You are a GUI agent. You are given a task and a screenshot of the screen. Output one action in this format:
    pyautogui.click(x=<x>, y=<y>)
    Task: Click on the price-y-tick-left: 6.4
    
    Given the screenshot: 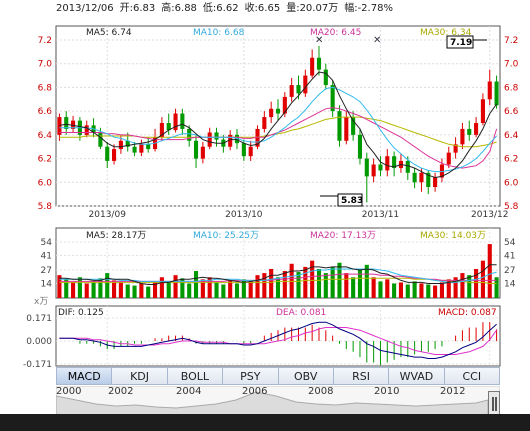 What is the action you would take?
    pyautogui.click(x=45, y=136)
    